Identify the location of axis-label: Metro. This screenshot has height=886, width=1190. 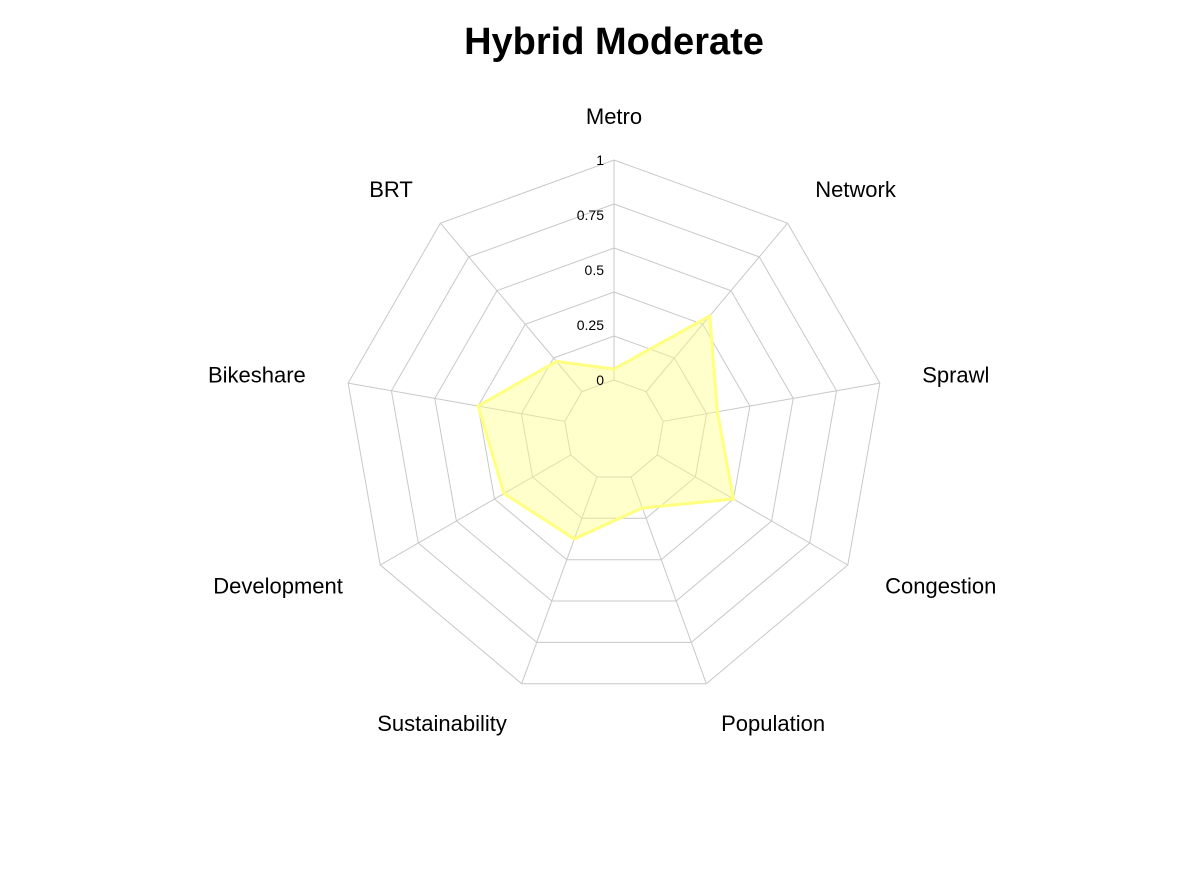
(614, 116).